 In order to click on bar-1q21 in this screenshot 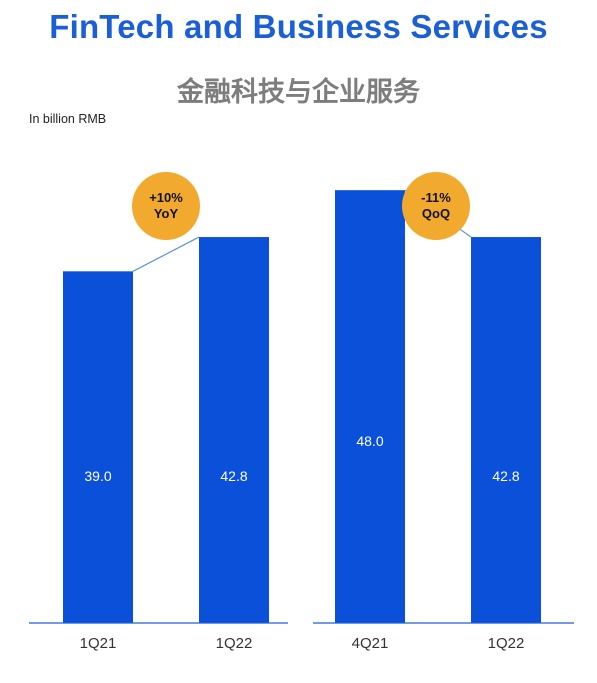, I will do `click(98, 447)`.